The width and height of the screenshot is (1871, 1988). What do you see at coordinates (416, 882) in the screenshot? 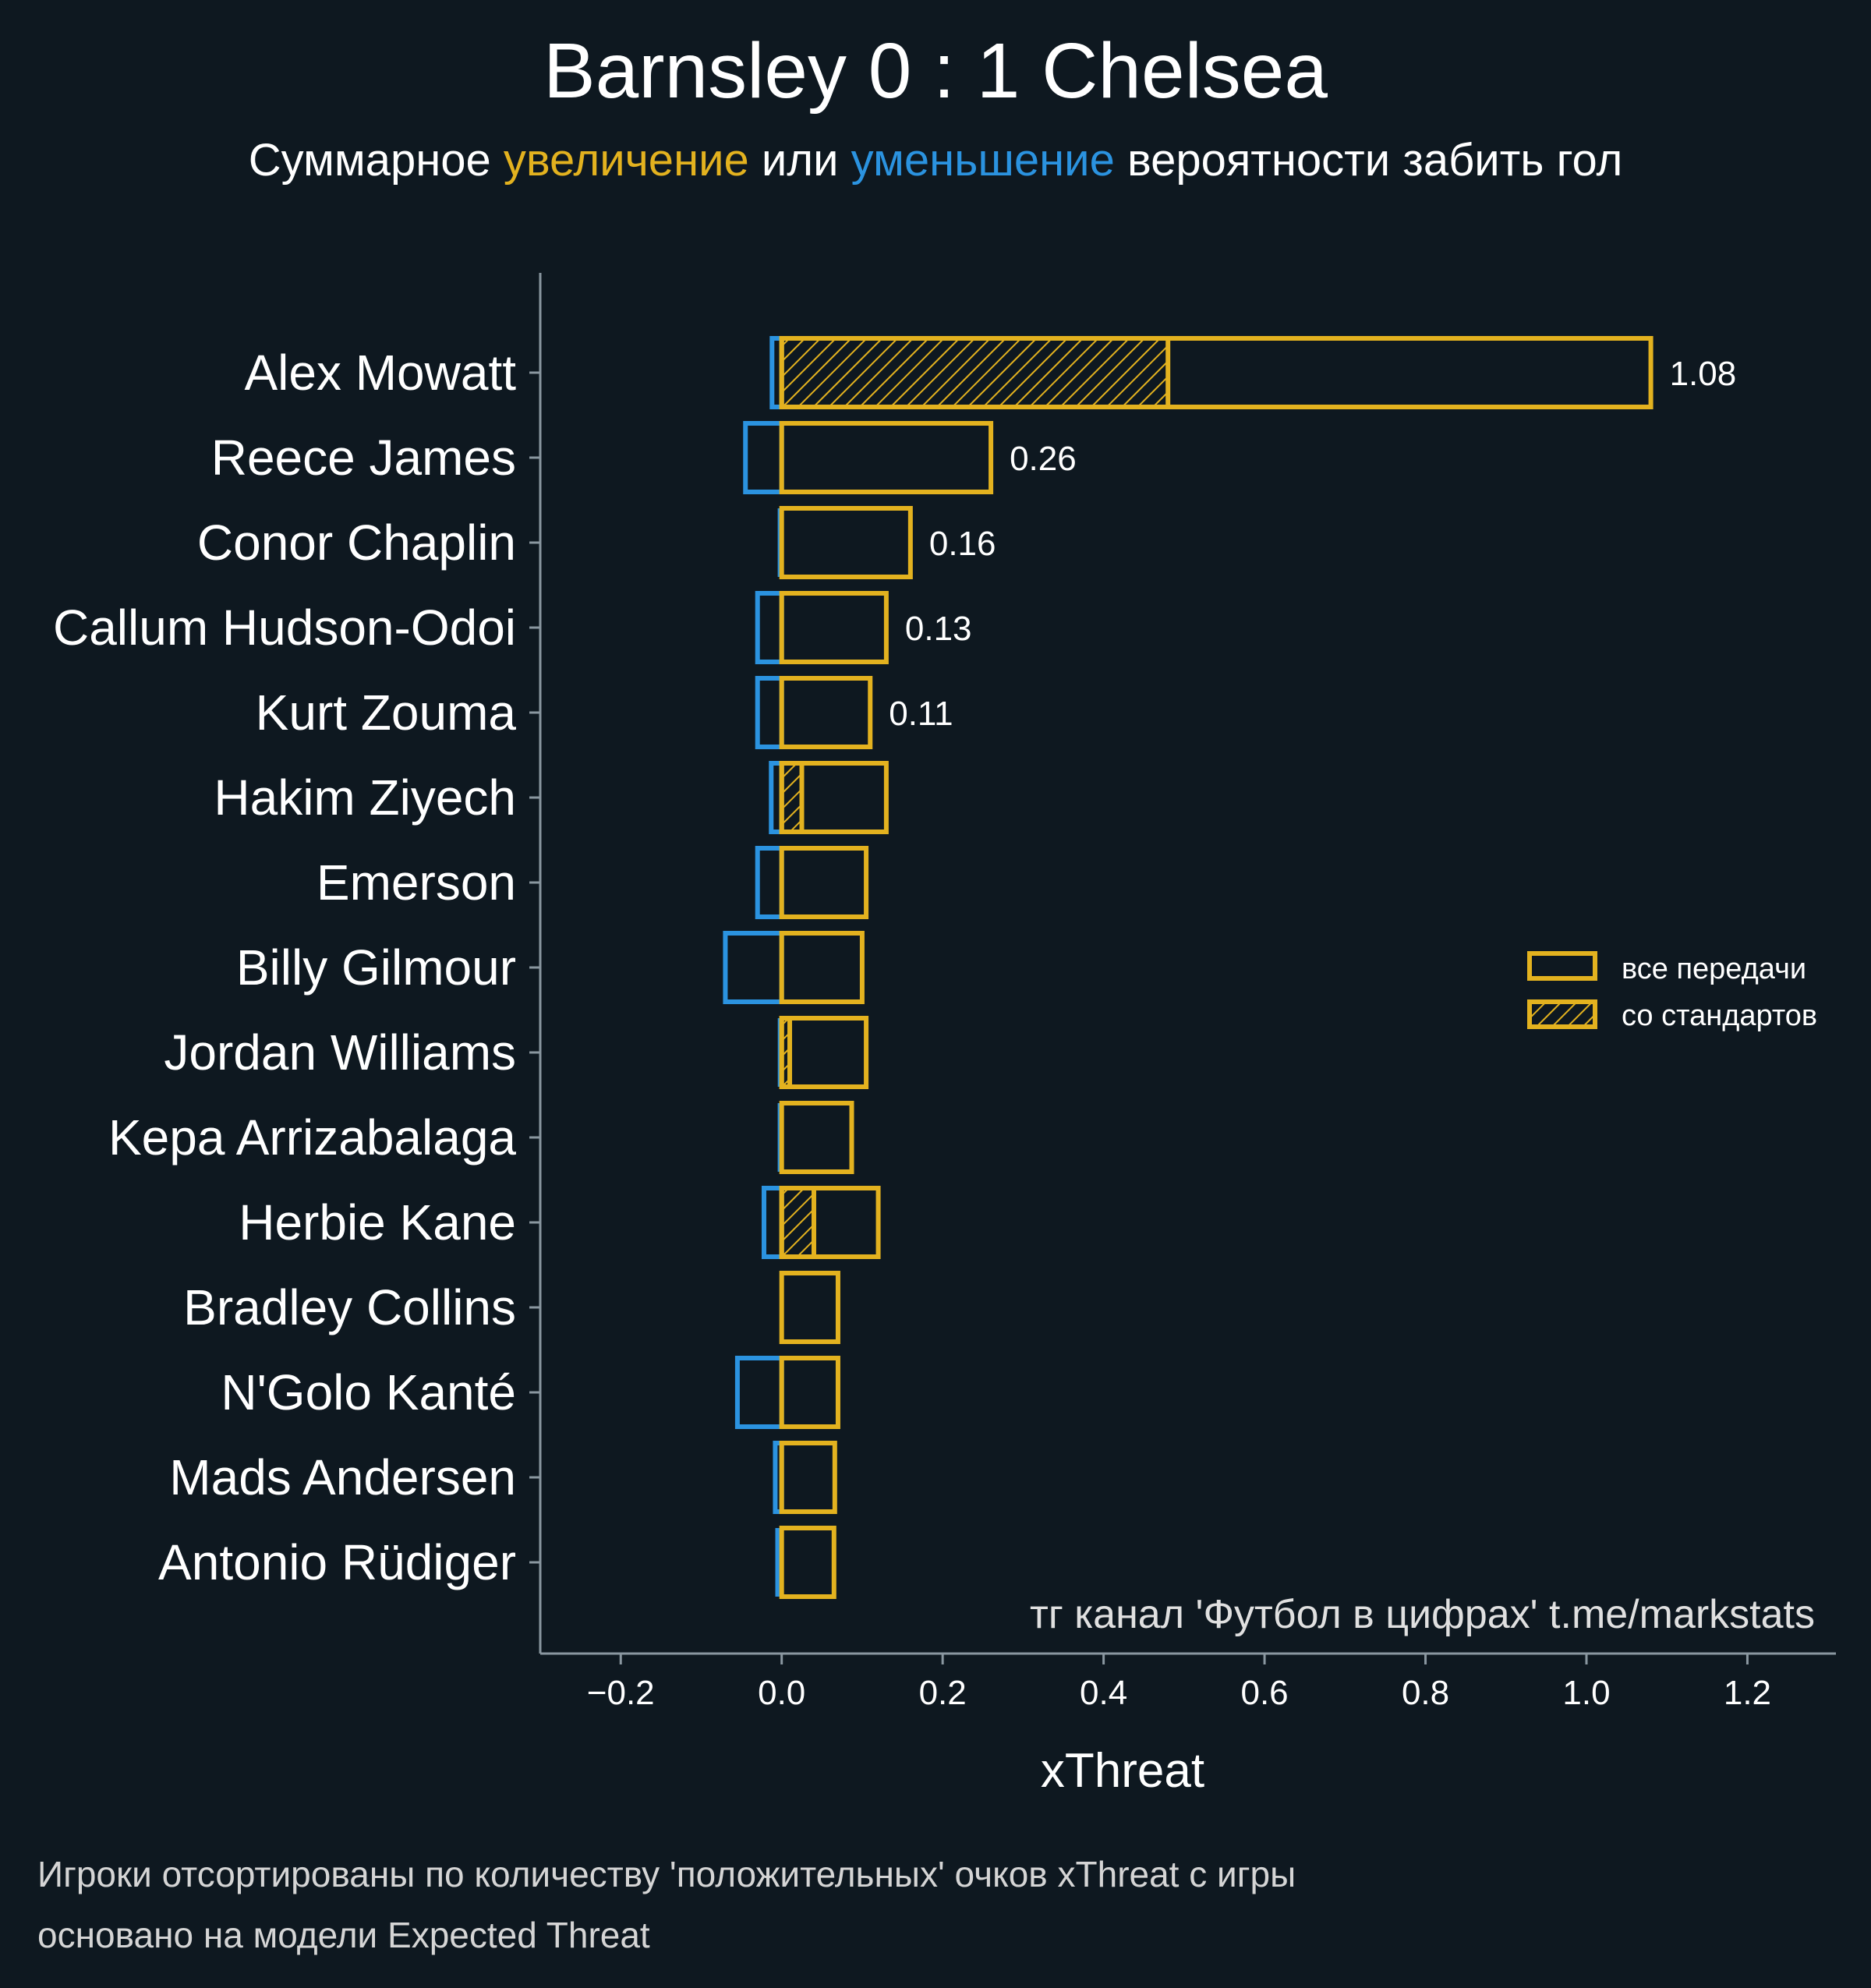
I see `player-label: Emerson` at bounding box center [416, 882].